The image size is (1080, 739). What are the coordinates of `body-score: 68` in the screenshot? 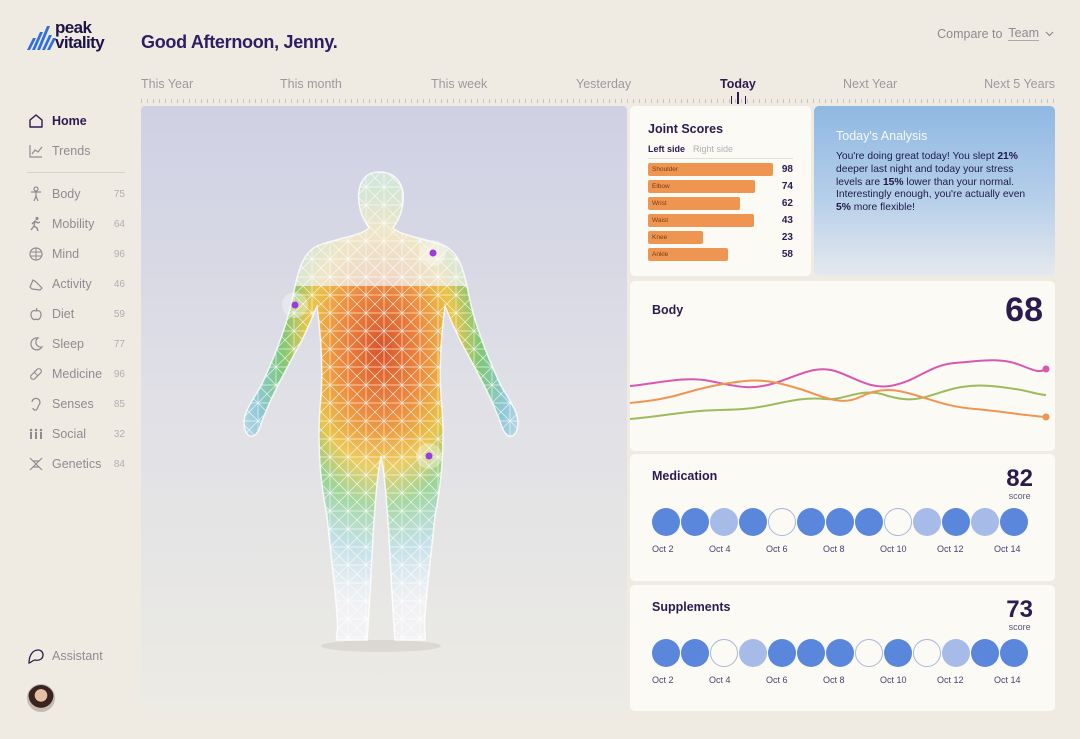 It's located at (1024, 310).